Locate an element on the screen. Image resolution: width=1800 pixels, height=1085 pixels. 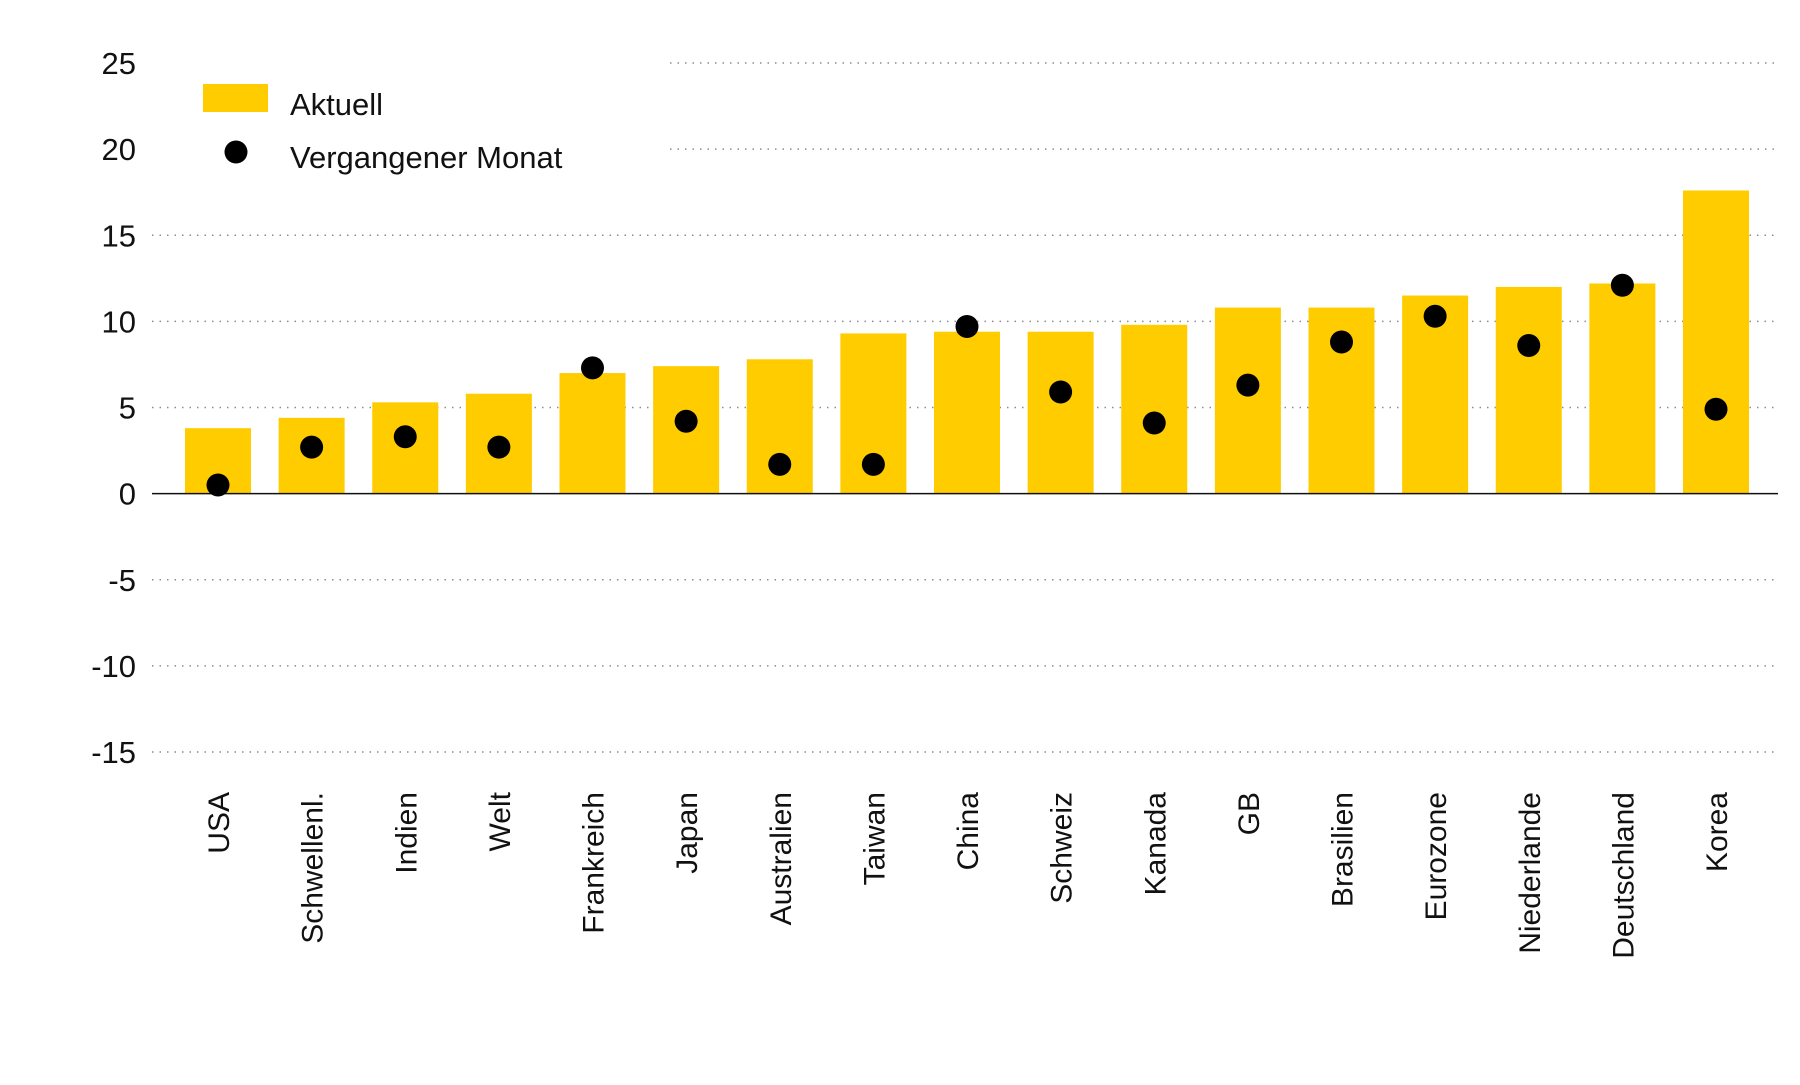
legend: Aktuell Vergangener Monat is located at coordinates (383, 129).